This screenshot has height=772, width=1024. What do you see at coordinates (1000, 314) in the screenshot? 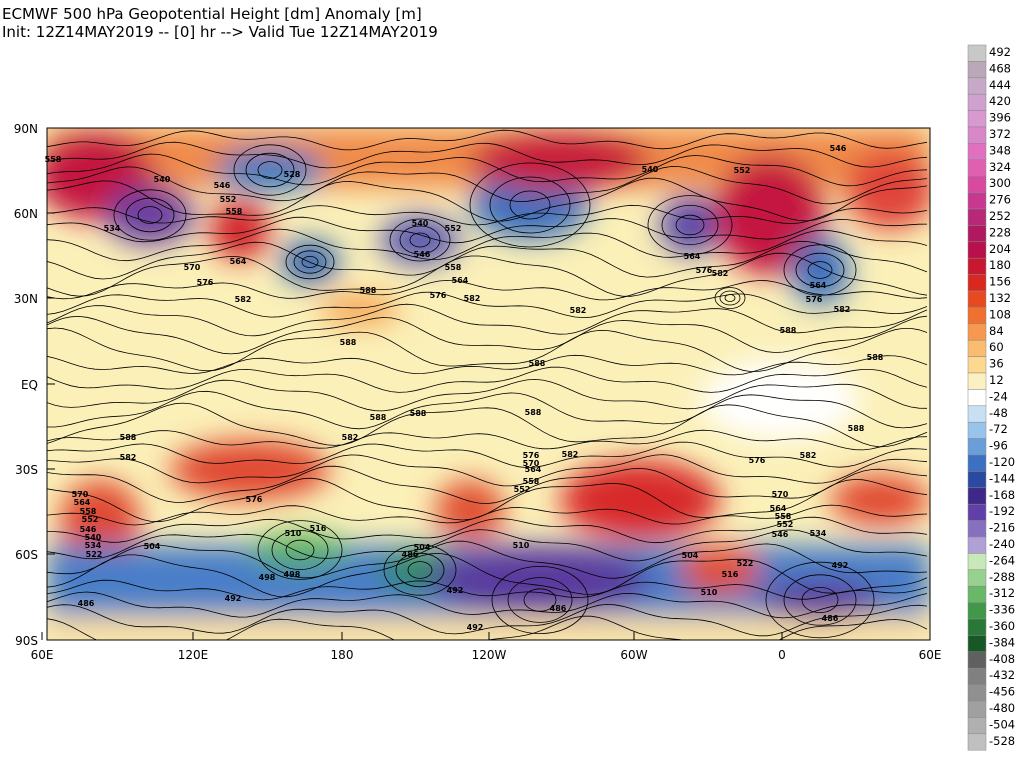
I see `colorbar-label: 108` at bounding box center [1000, 314].